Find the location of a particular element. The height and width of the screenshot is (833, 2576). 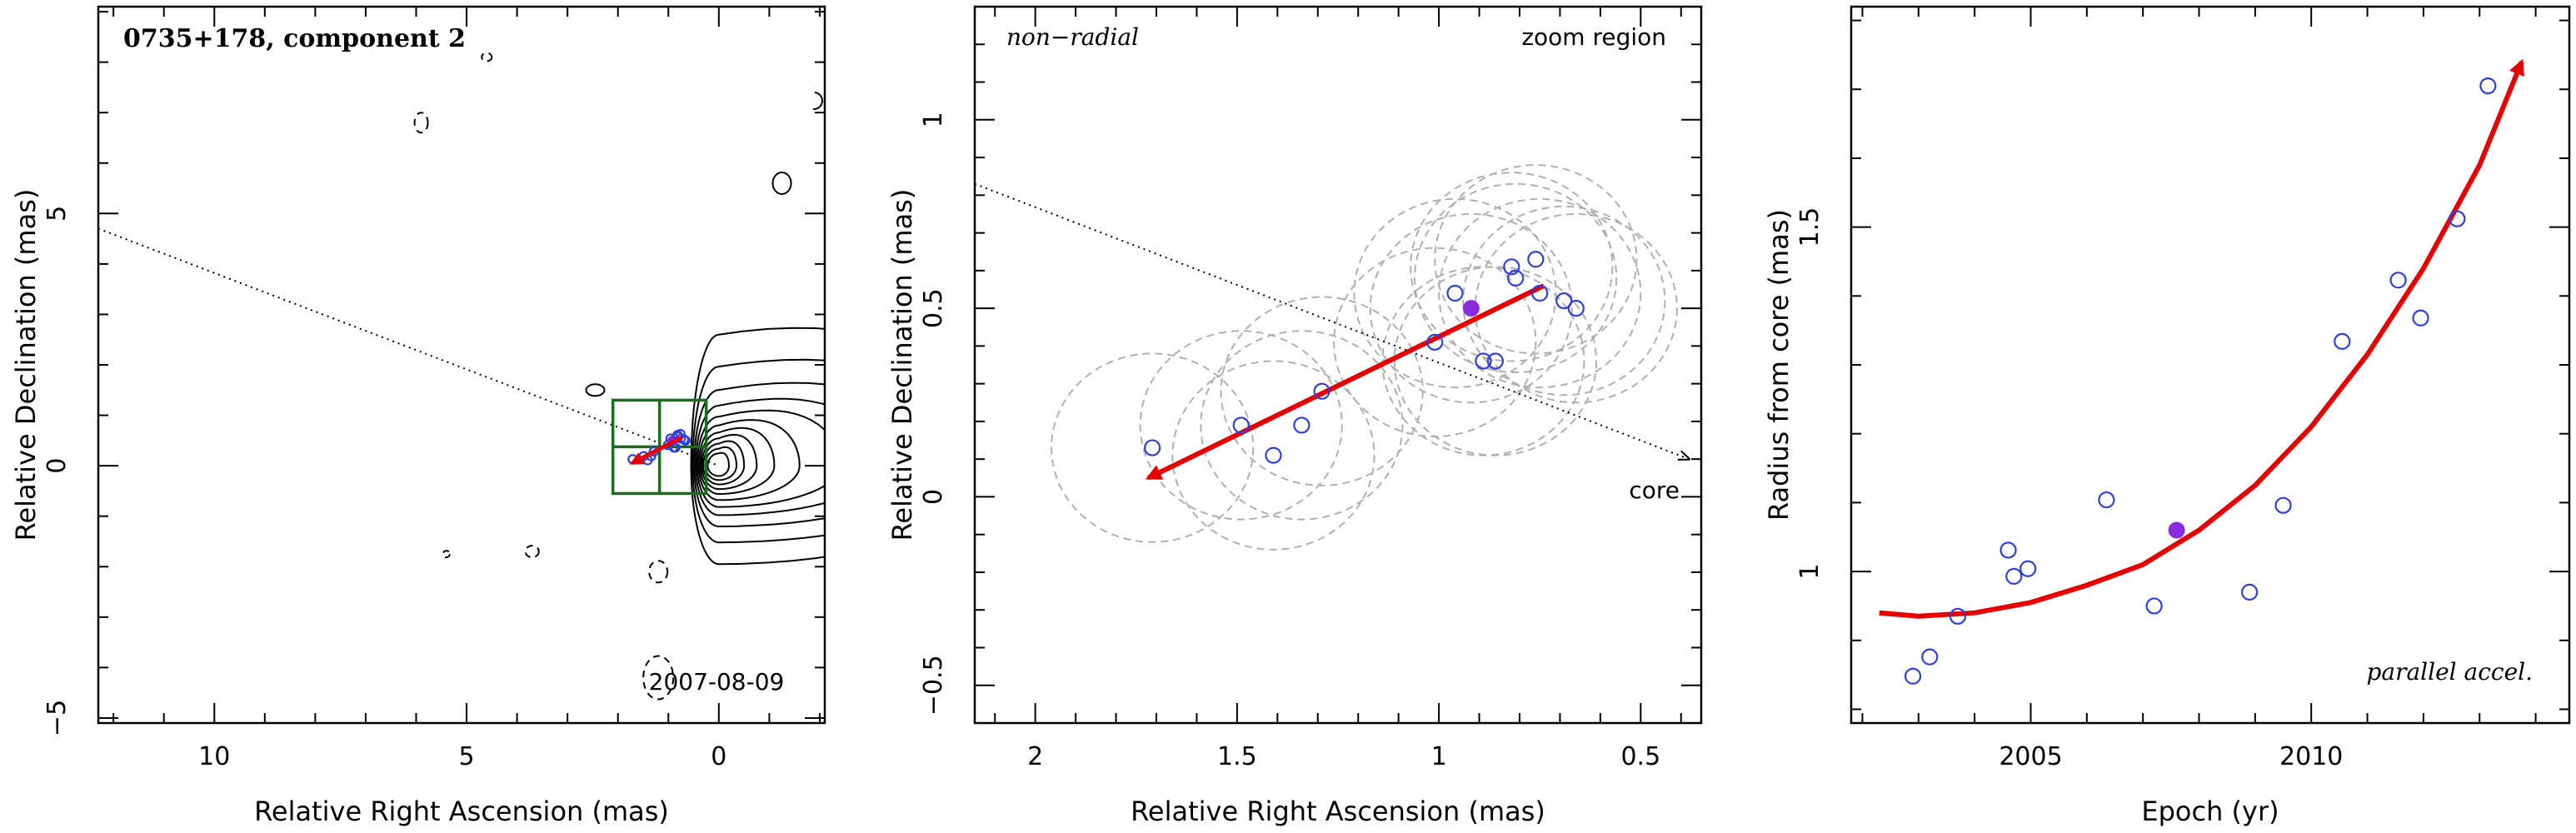

source-label: 0735+178, component 2 is located at coordinates (294, 38).